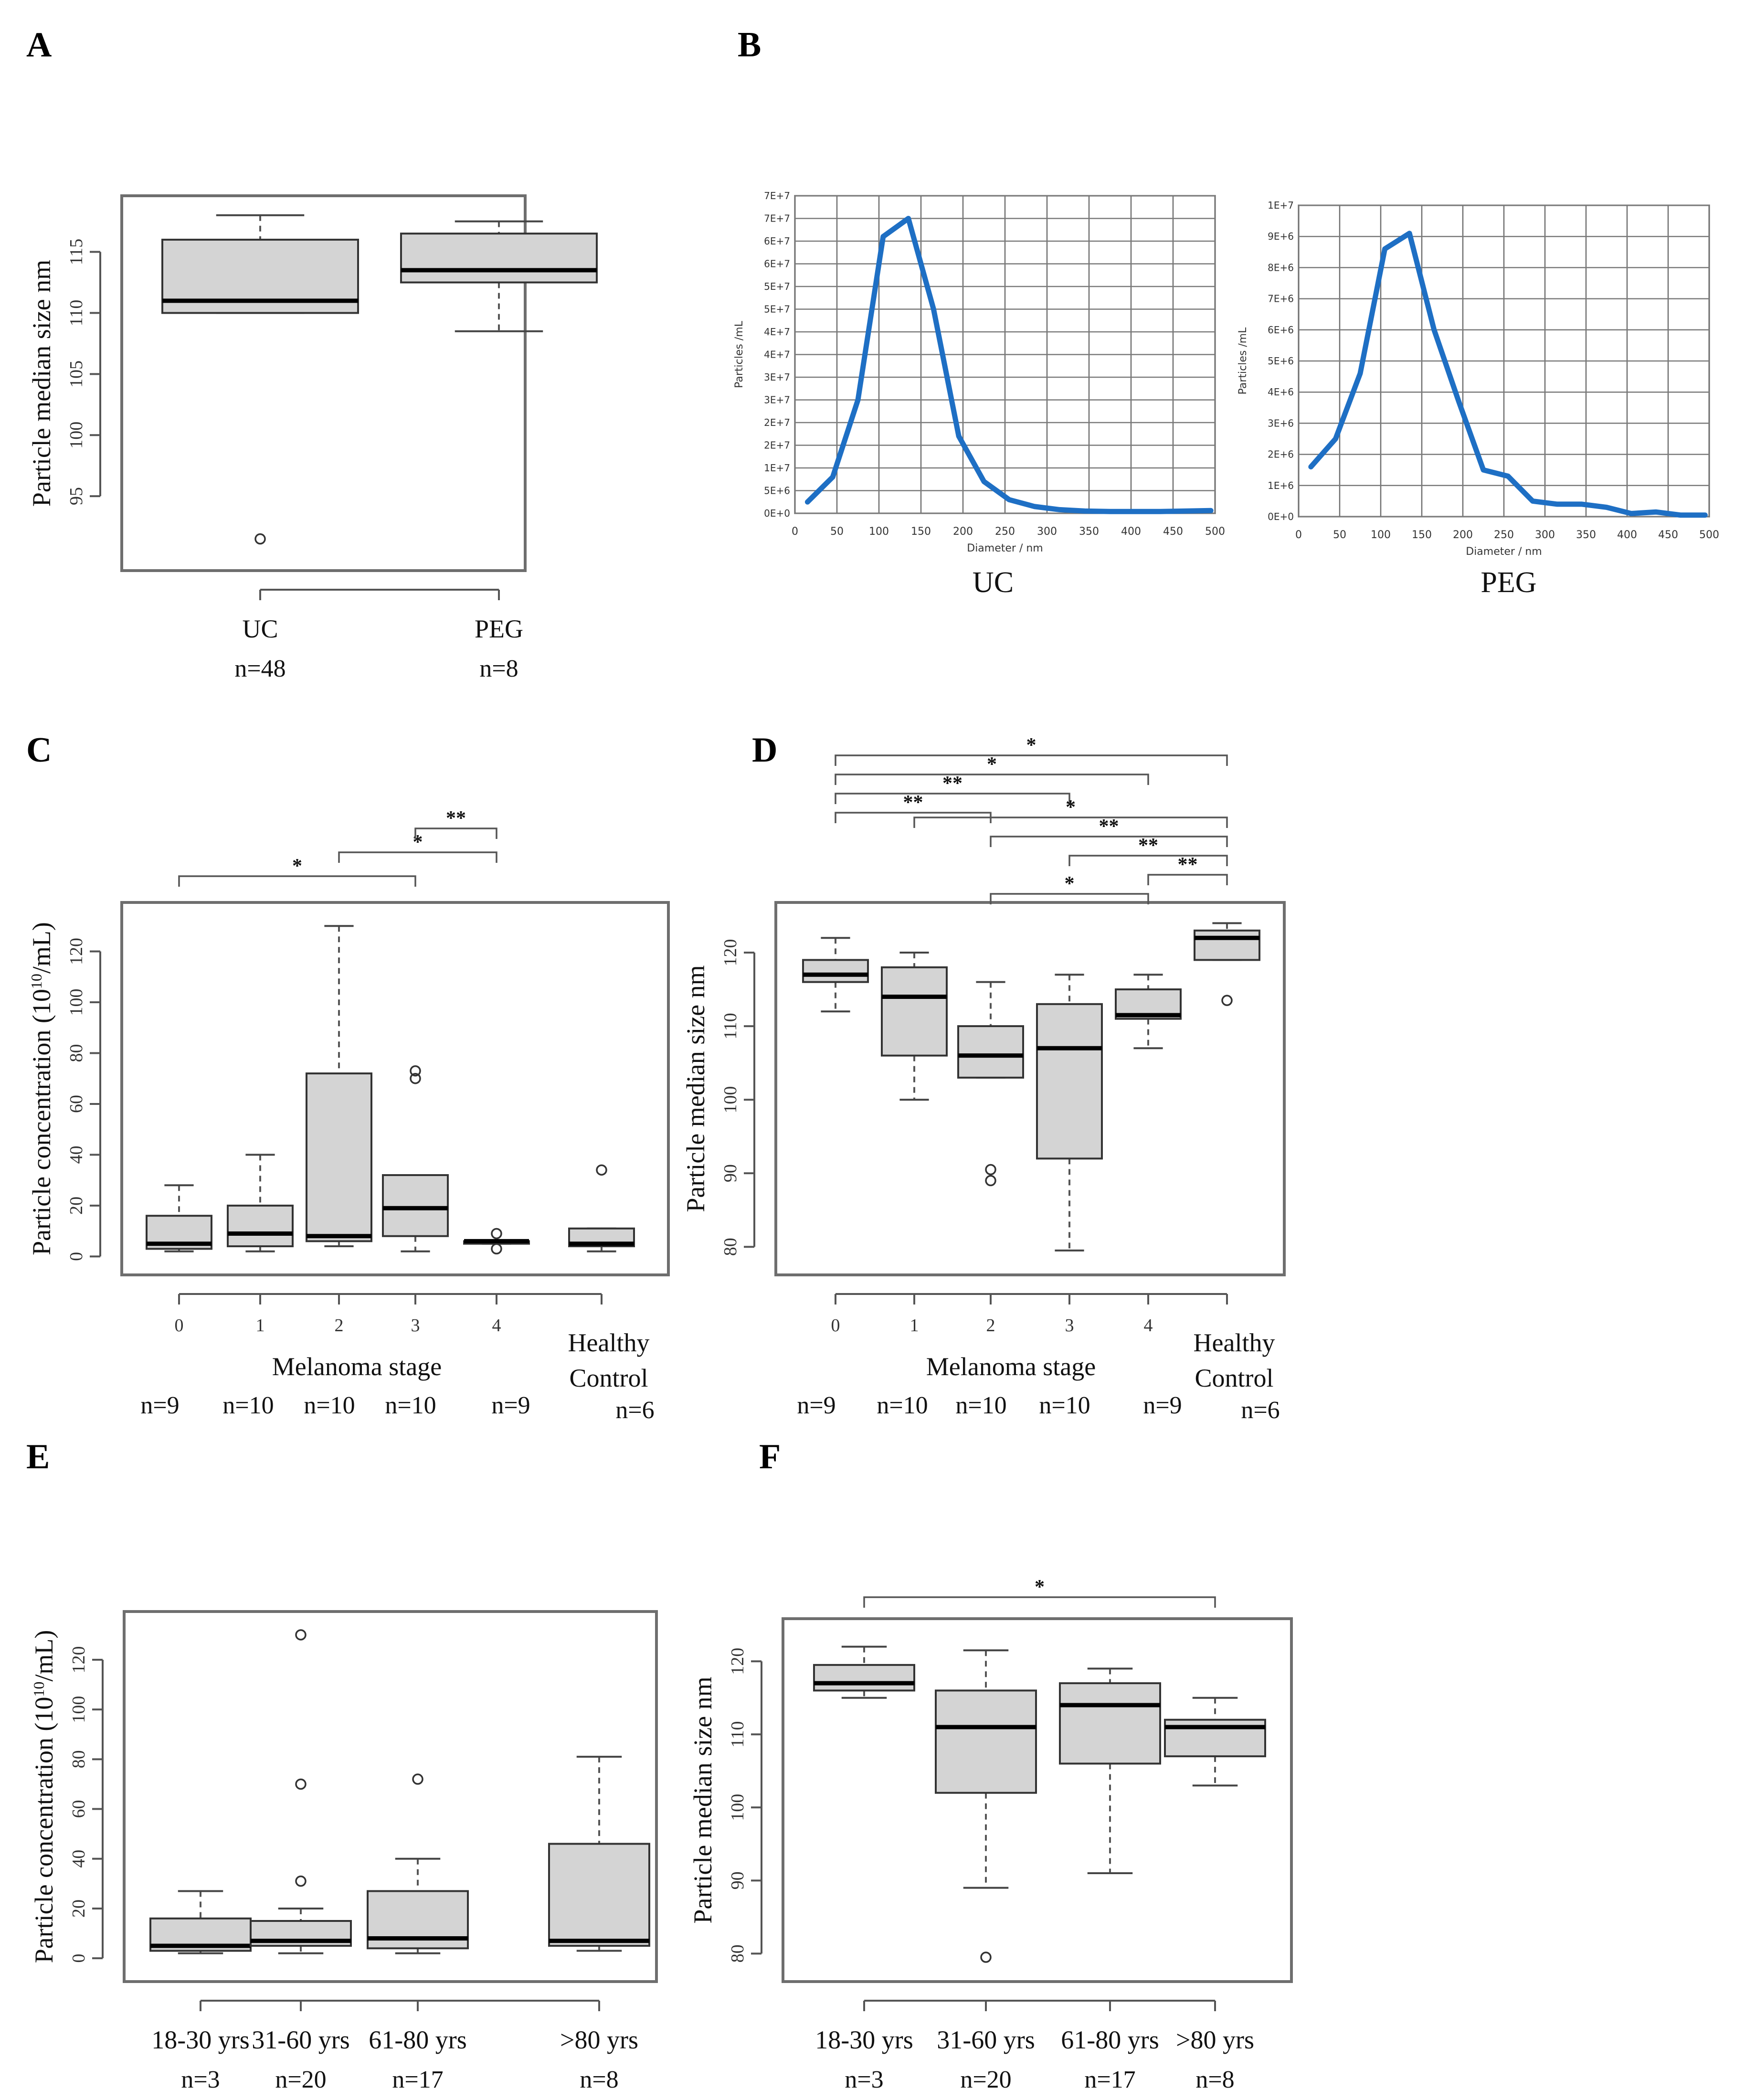  I want to click on y-tick-label: 90, so click(738, 1880).